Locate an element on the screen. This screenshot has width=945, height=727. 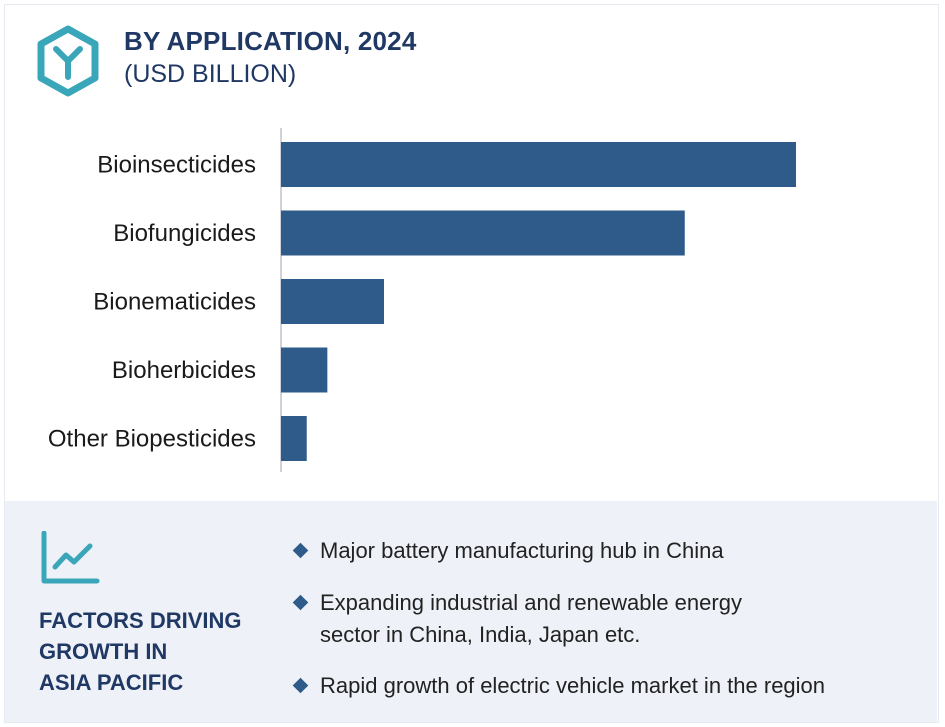
category-label: Bioinsecticides is located at coordinates (176, 165).